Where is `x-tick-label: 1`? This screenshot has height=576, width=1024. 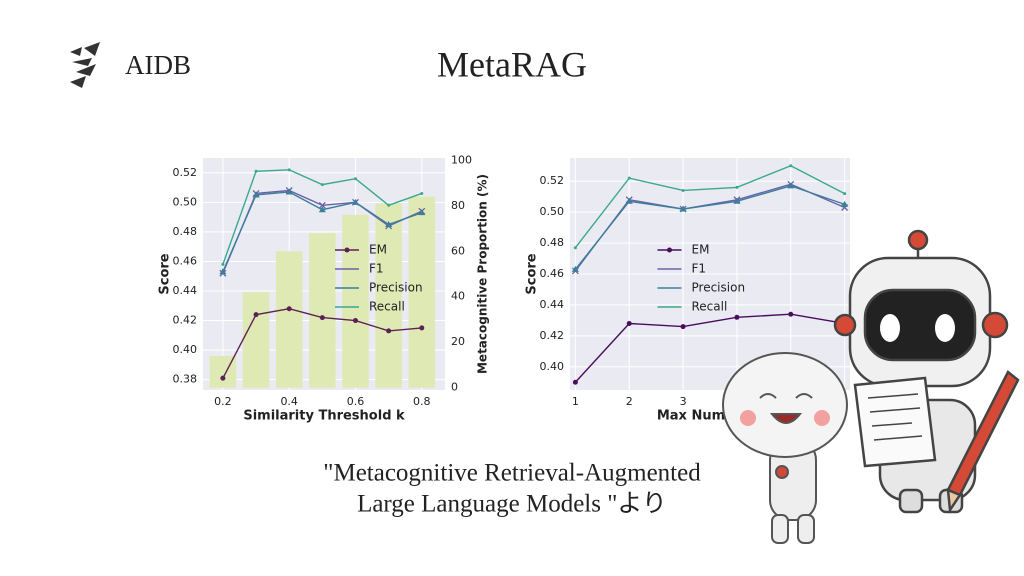
x-tick-label: 1 is located at coordinates (575, 401).